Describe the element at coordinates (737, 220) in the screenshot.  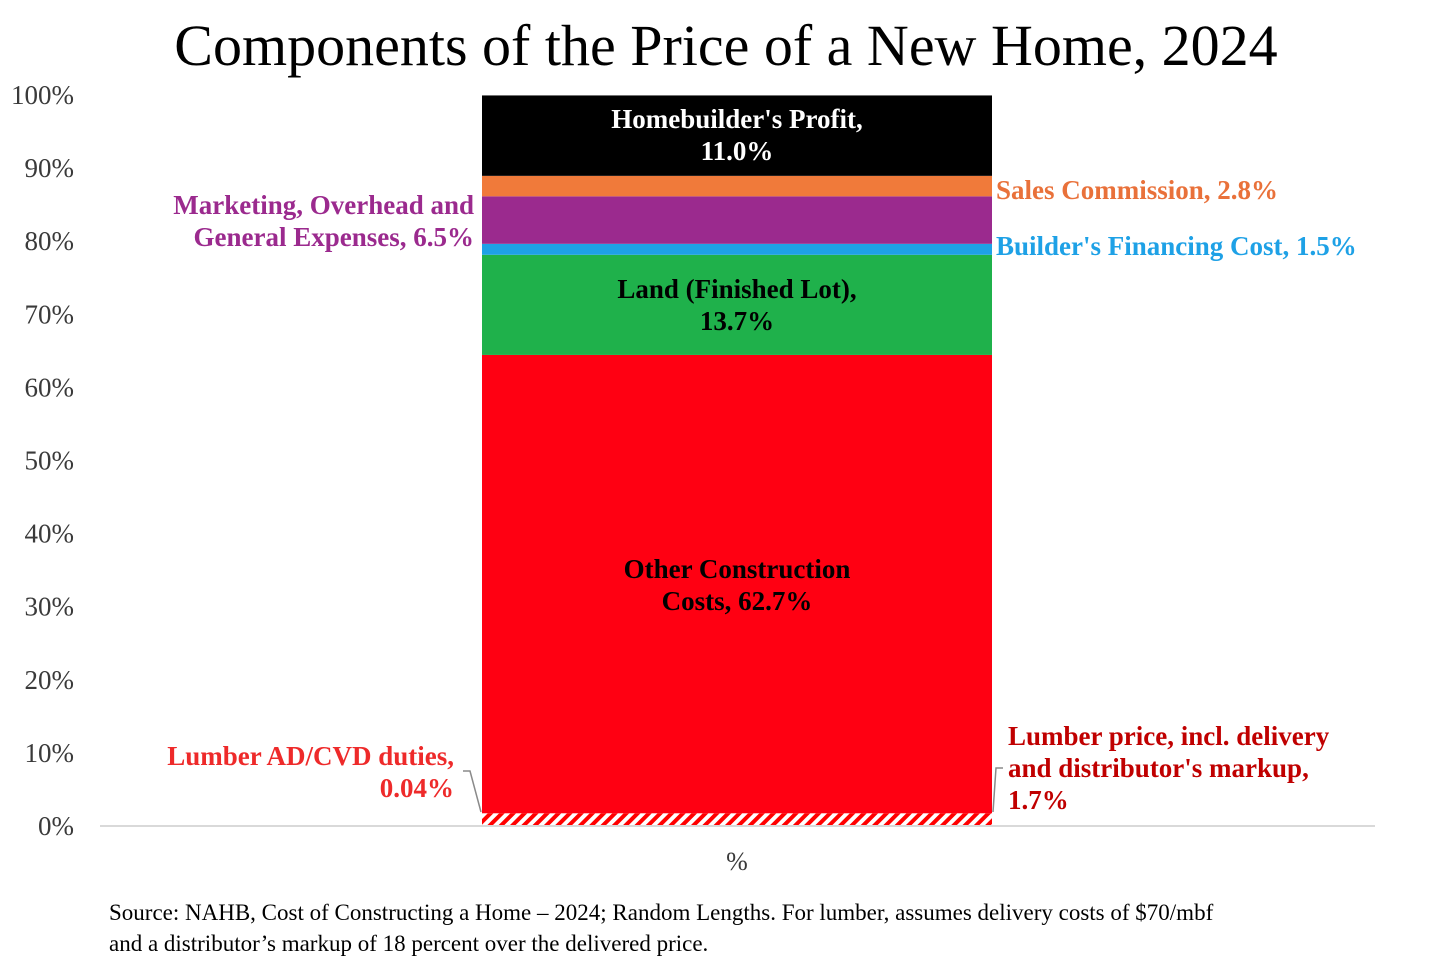
I see `bar-segment-marketing` at that location.